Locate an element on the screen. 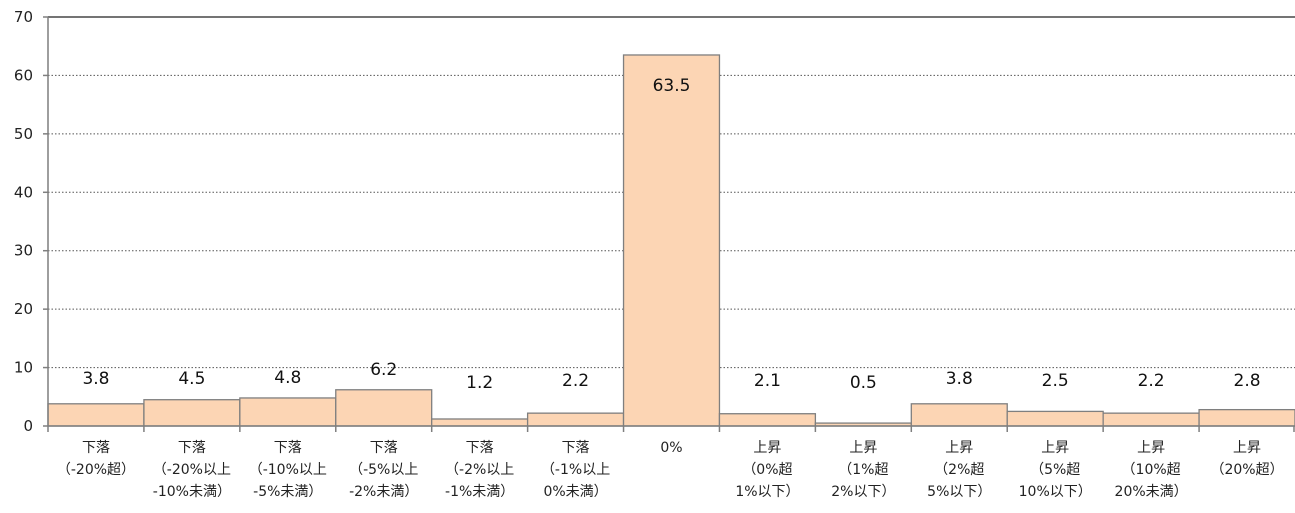  x-tick-label-line: （-2%以上 is located at coordinates (479, 470).